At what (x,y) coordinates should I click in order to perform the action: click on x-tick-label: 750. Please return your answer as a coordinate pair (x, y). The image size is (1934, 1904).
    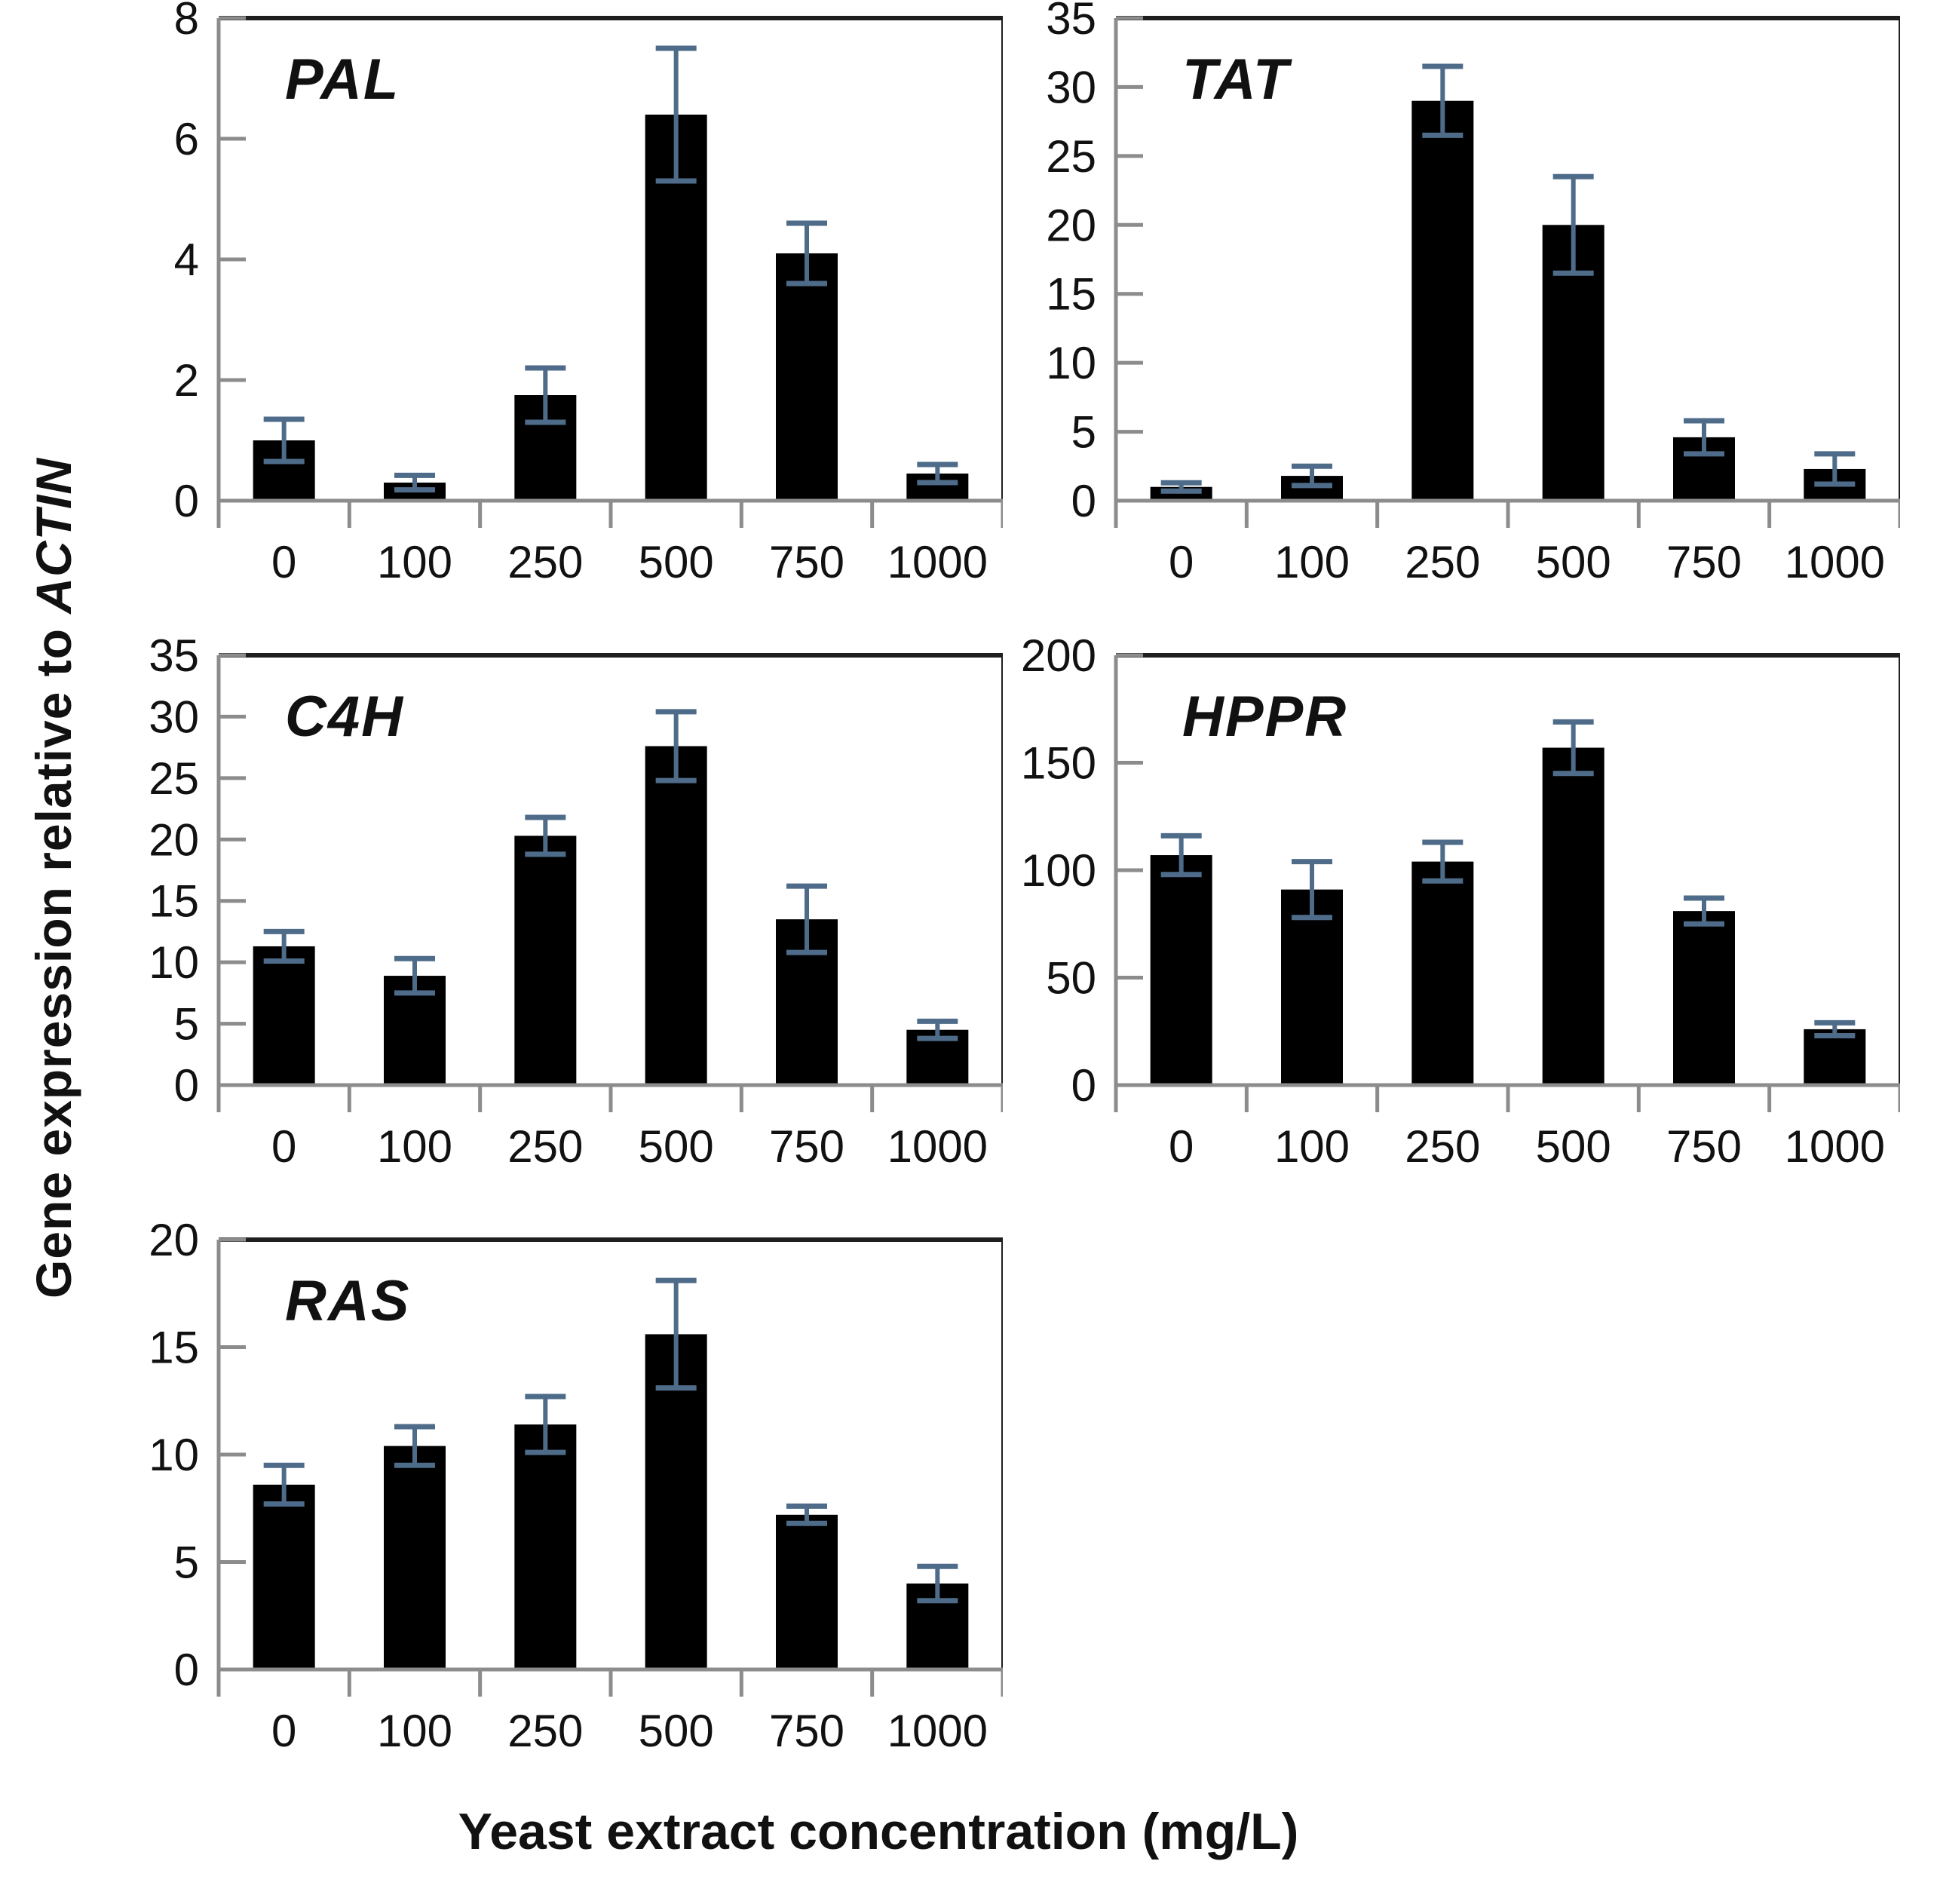
    Looking at the image, I should click on (806, 562).